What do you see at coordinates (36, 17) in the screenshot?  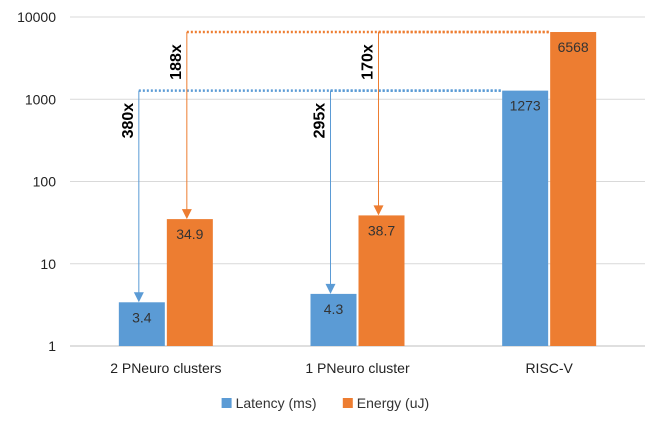 I see `y-tick-label: 10000` at bounding box center [36, 17].